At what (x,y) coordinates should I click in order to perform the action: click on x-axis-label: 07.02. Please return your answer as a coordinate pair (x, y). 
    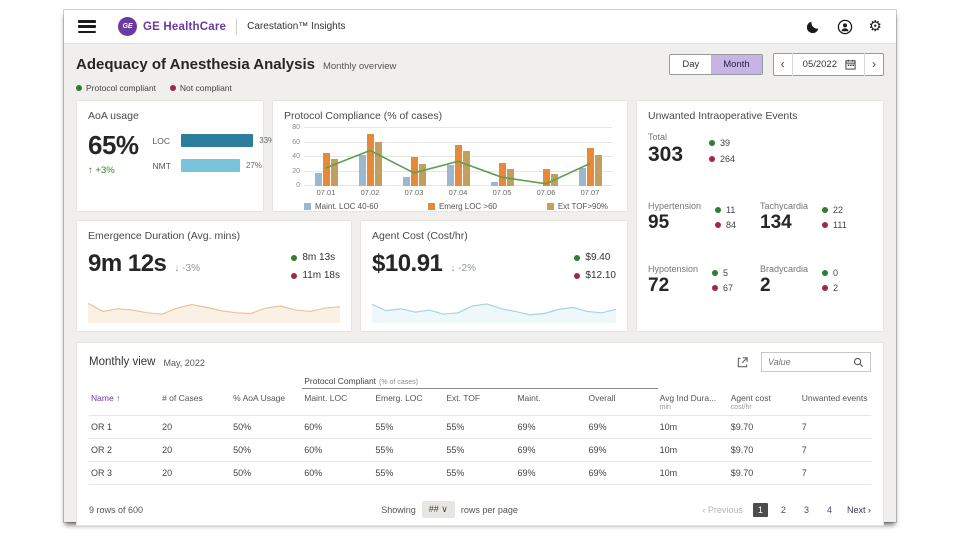
    Looking at the image, I should click on (370, 192).